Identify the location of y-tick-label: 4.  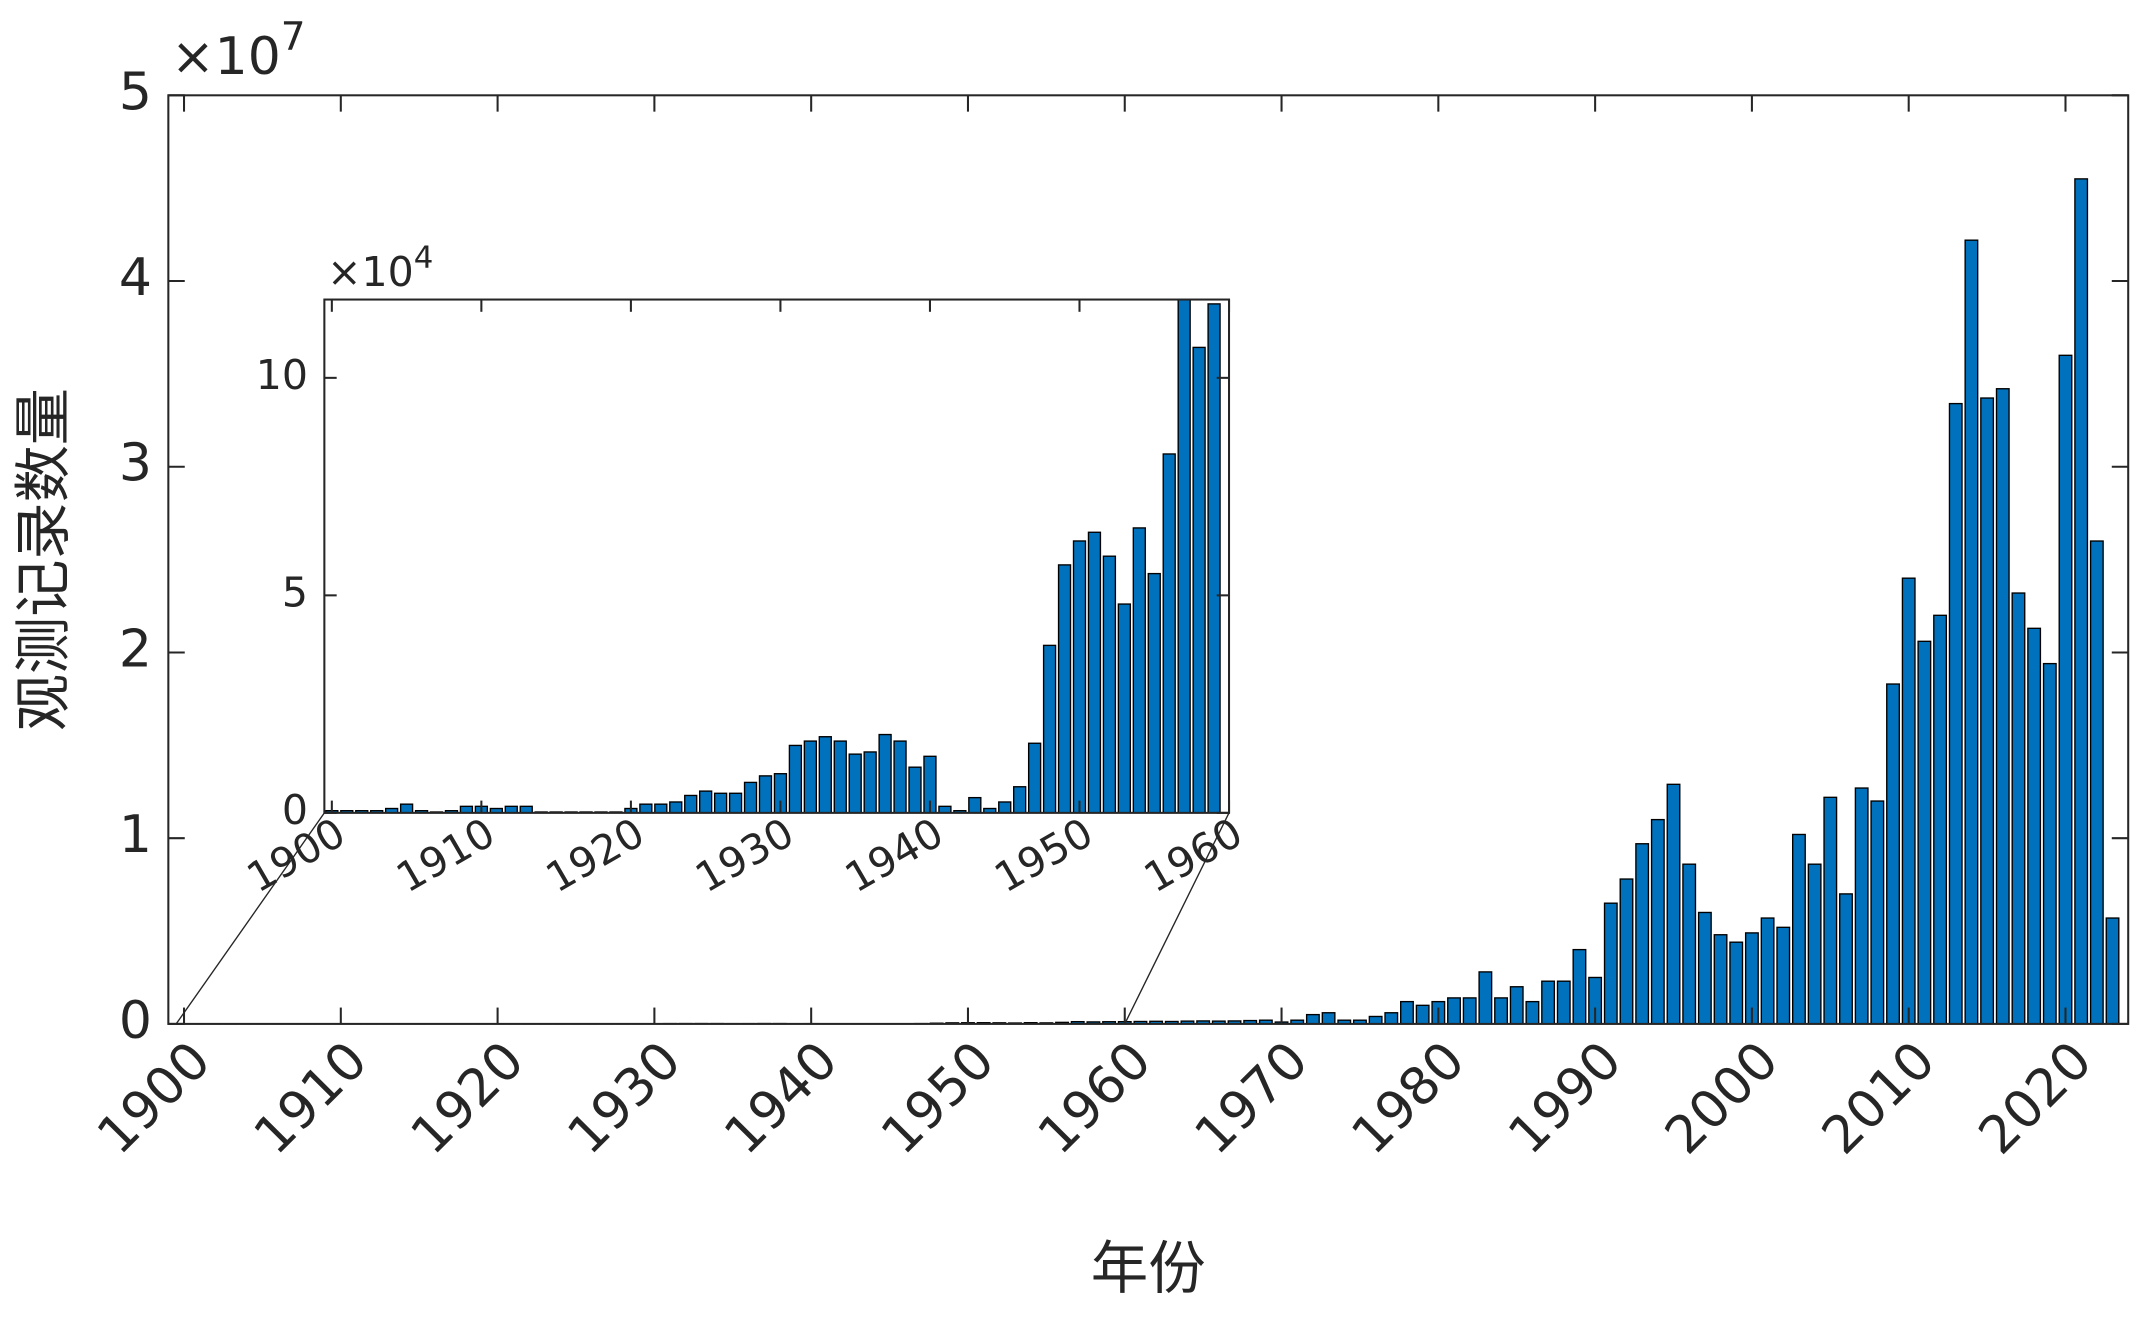
(135, 278).